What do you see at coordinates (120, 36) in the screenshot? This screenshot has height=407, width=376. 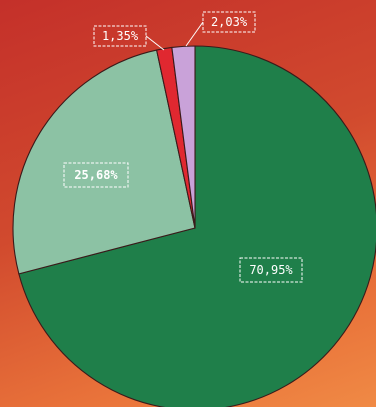 I see `slice-label-3: 1,35%` at bounding box center [120, 36].